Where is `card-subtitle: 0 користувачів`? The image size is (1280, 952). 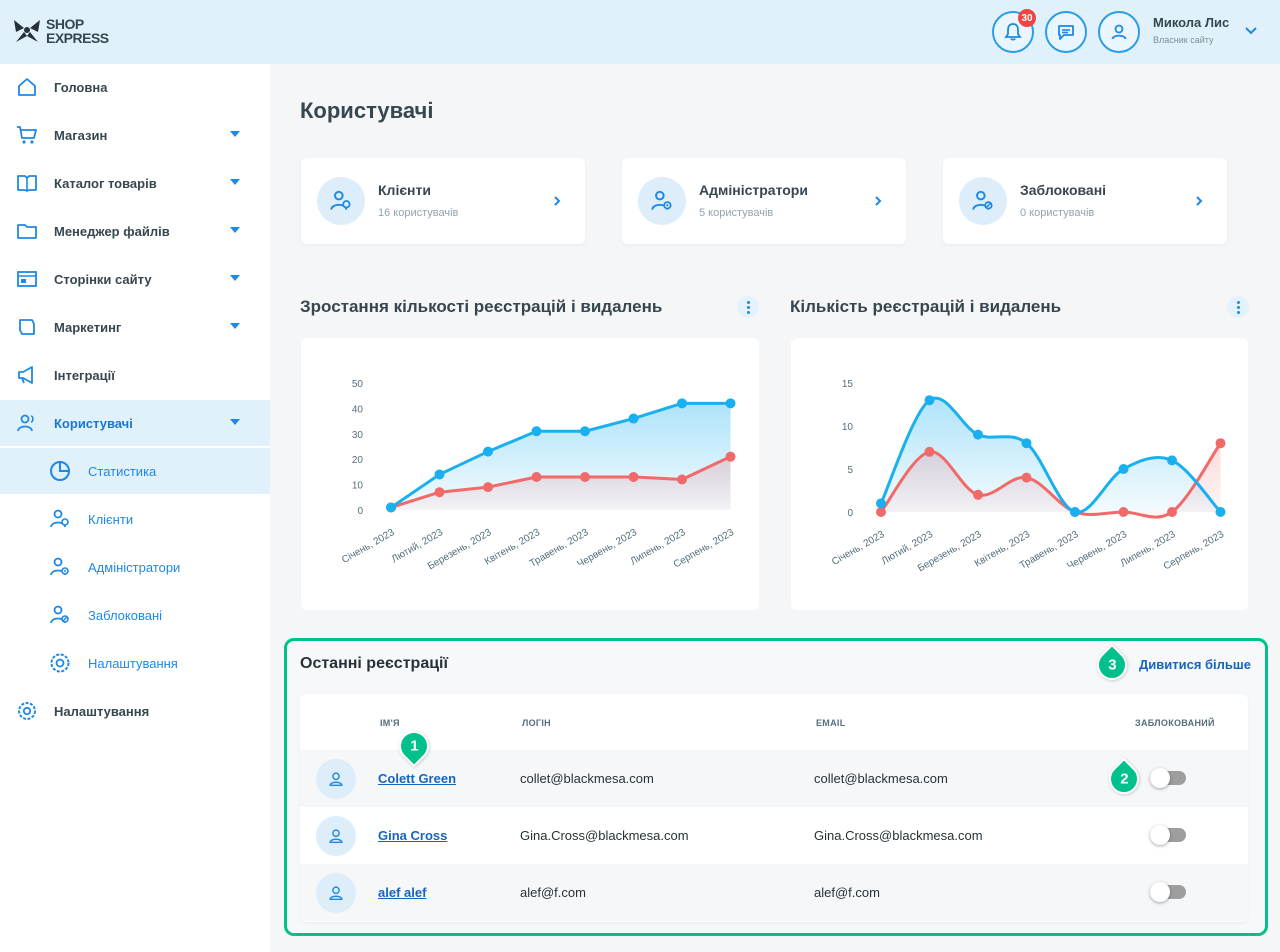
card-subtitle: 0 користувачів is located at coordinates (1057, 213).